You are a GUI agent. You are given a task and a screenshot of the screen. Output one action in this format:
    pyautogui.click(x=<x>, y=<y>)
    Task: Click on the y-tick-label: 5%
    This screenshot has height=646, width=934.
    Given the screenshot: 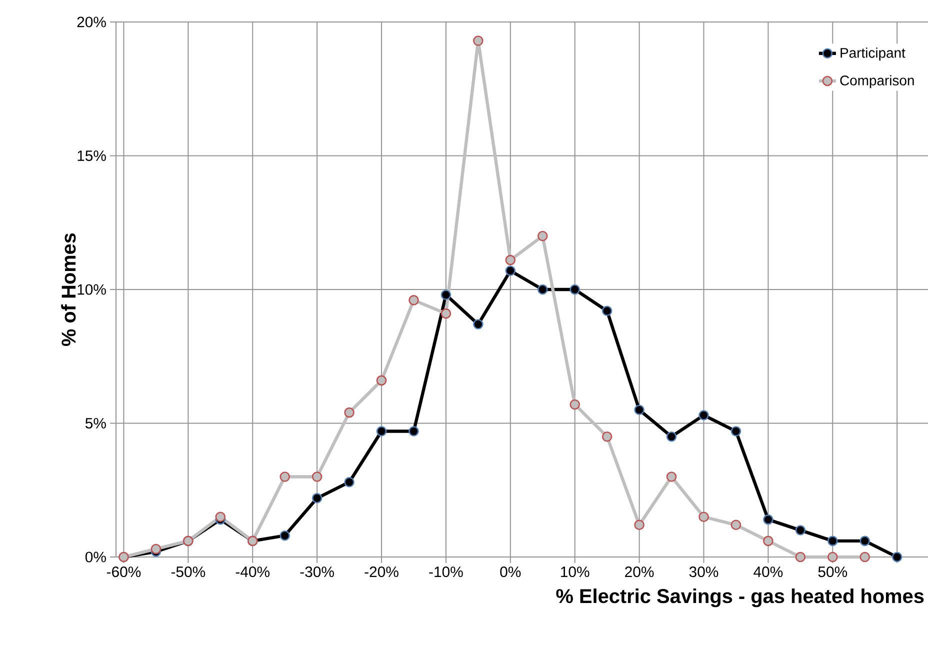 What is the action you would take?
    pyautogui.click(x=95, y=423)
    